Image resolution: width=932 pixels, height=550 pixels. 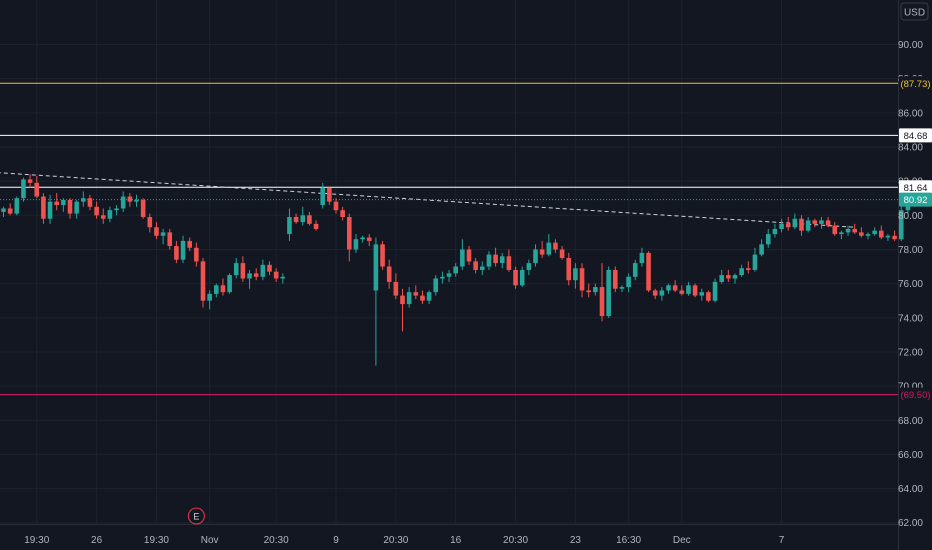 I want to click on level-badge: 84.68, so click(x=916, y=136).